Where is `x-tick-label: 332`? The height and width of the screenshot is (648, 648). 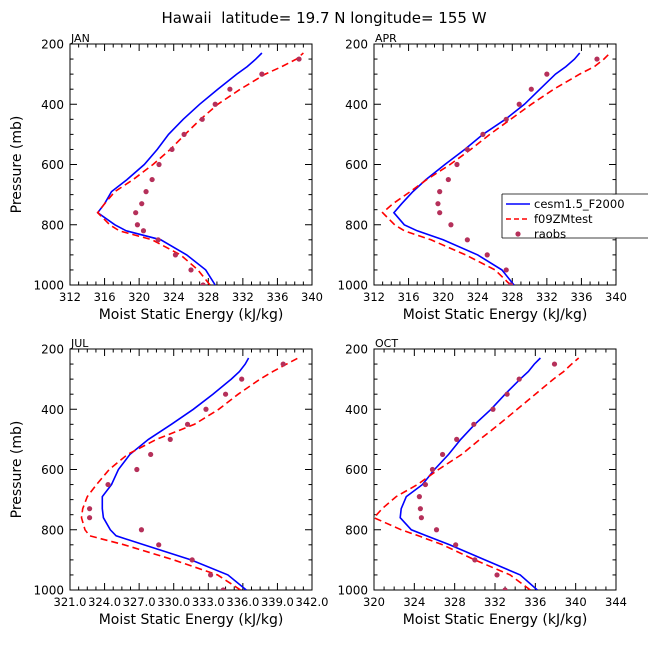
x-tick-label: 332 is located at coordinates (547, 297).